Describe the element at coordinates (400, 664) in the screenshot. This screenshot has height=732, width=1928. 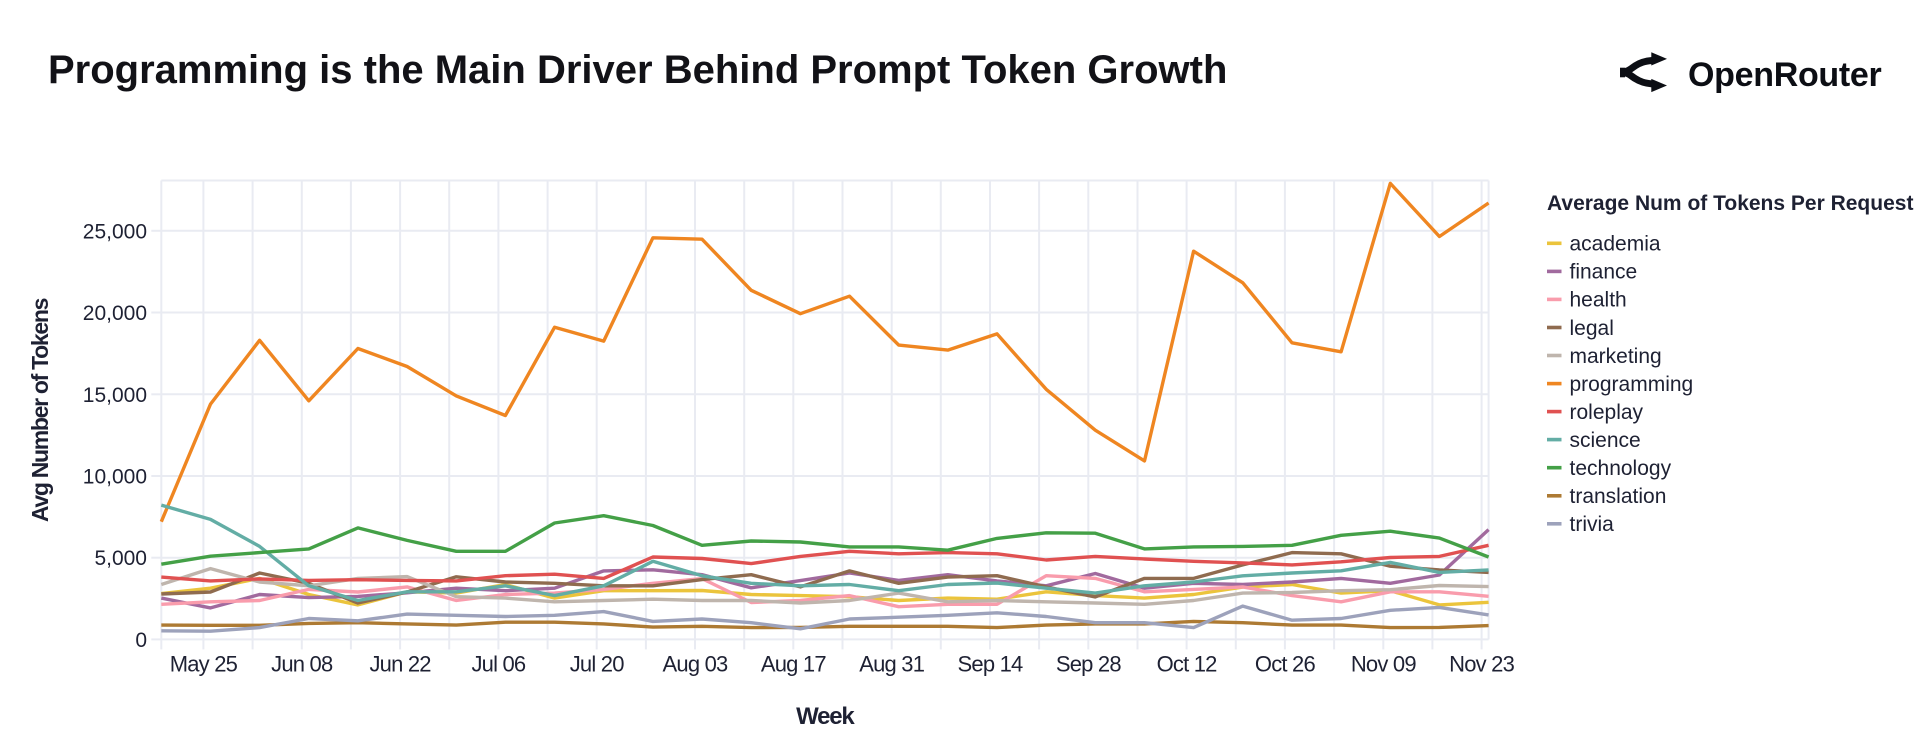
I see `svg-text: Jun 22` at that location.